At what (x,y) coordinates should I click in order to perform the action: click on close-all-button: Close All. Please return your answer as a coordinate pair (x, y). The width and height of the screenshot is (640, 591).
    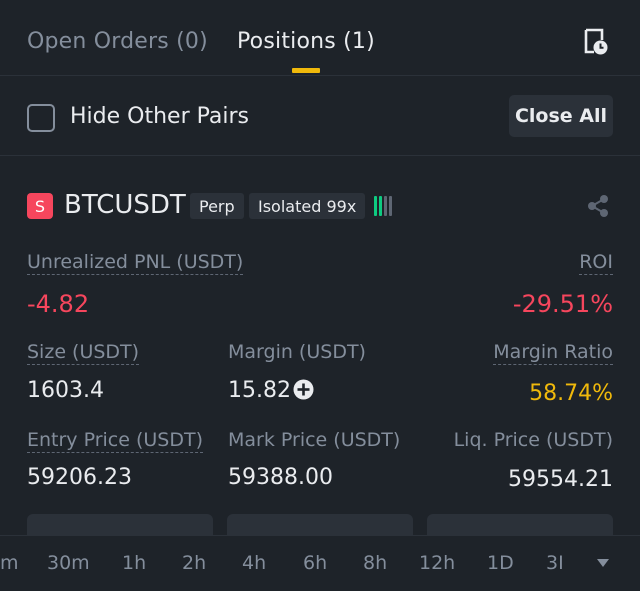
    Looking at the image, I should click on (561, 116).